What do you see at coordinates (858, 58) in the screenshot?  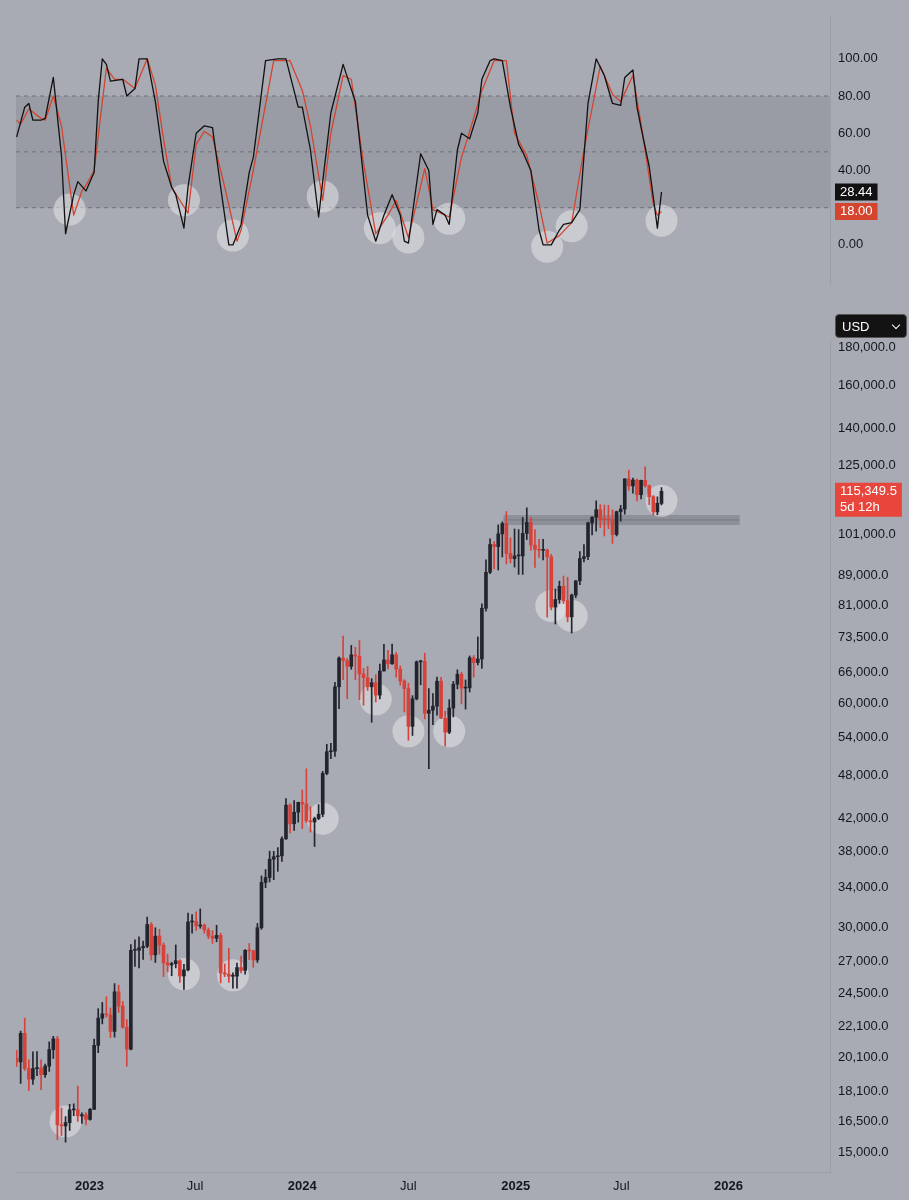 I see `y-tick-label: 100.00` at bounding box center [858, 58].